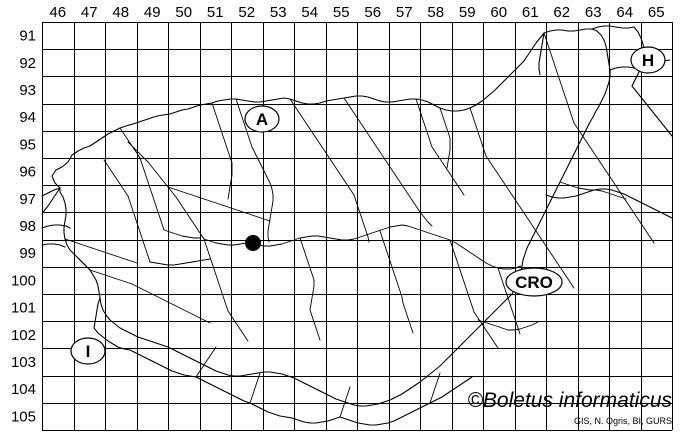 The width and height of the screenshot is (680, 436). What do you see at coordinates (498, 12) in the screenshot?
I see `x-axis-tick-label: 60` at bounding box center [498, 12].